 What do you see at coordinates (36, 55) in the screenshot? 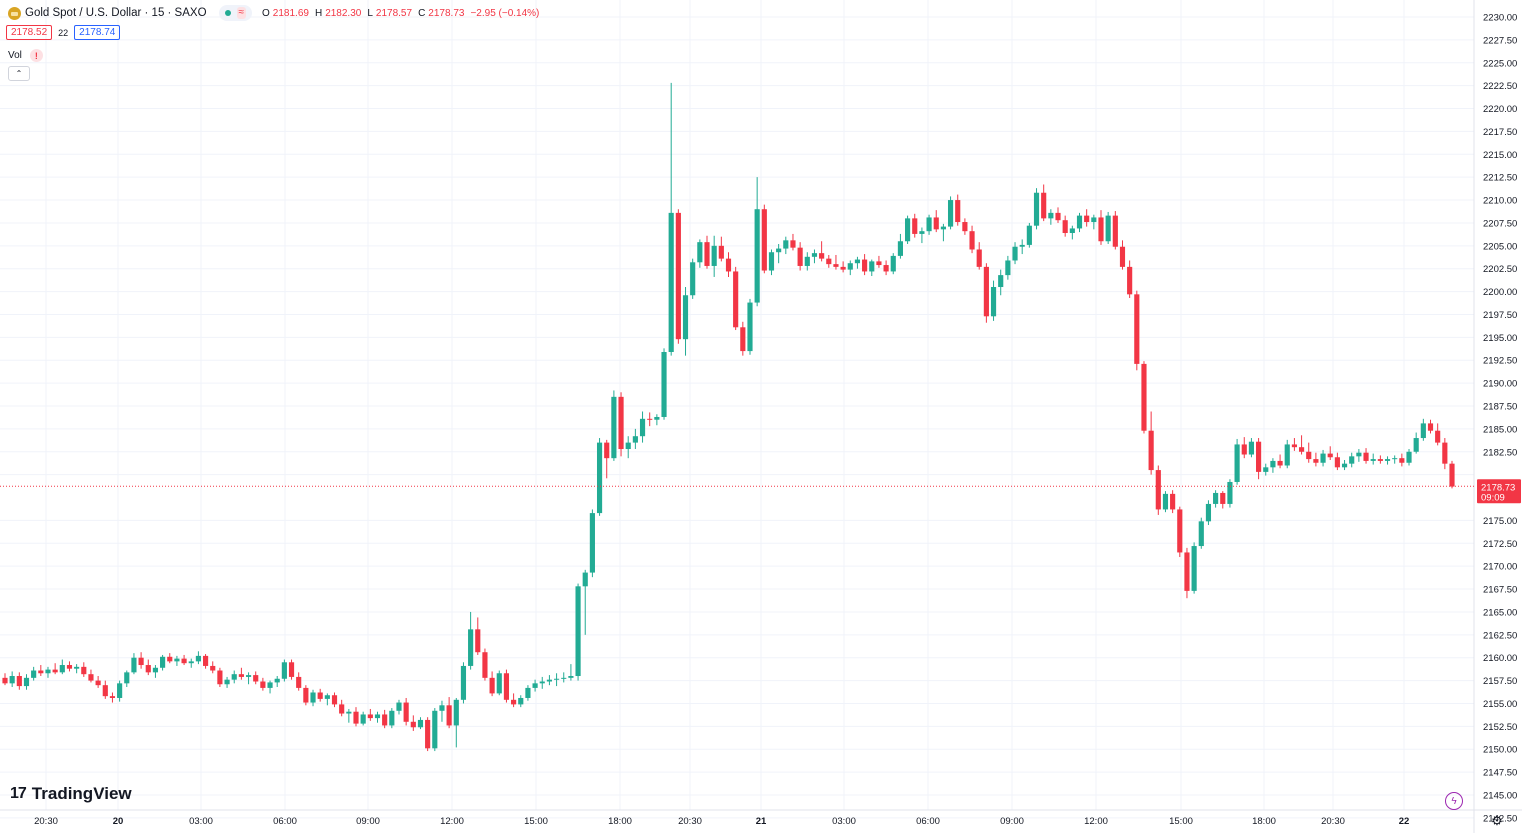
I see `warning-icon: !` at bounding box center [36, 55].